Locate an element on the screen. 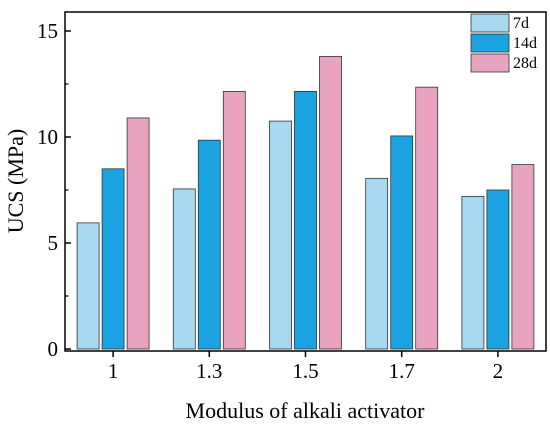 The height and width of the screenshot is (427, 550). x-tick-label: 2 is located at coordinates (498, 371).